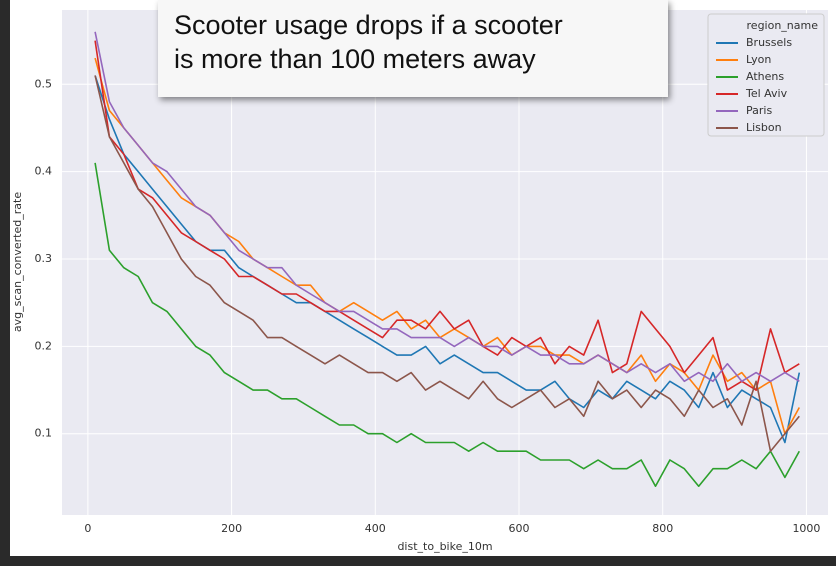  I want to click on x-axis-label: dist_to_bike_10m, so click(444, 546).